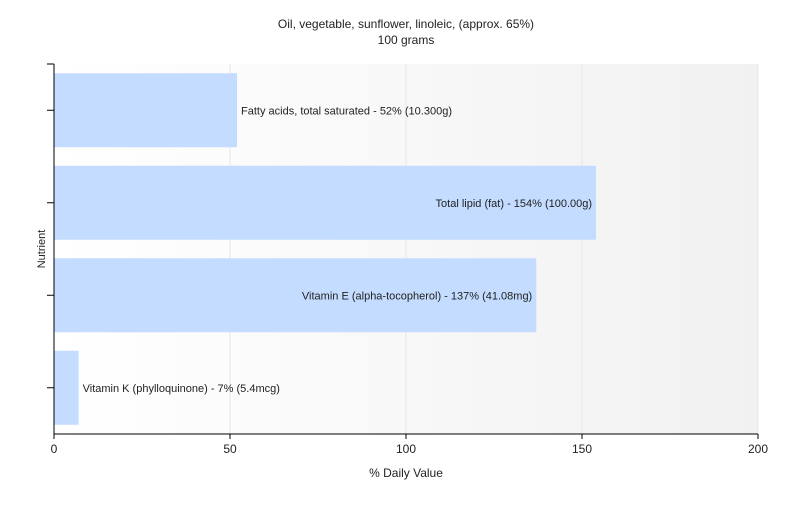 This screenshot has height=505, width=800. What do you see at coordinates (54, 449) in the screenshot?
I see `x-tick-label-0: 0` at bounding box center [54, 449].